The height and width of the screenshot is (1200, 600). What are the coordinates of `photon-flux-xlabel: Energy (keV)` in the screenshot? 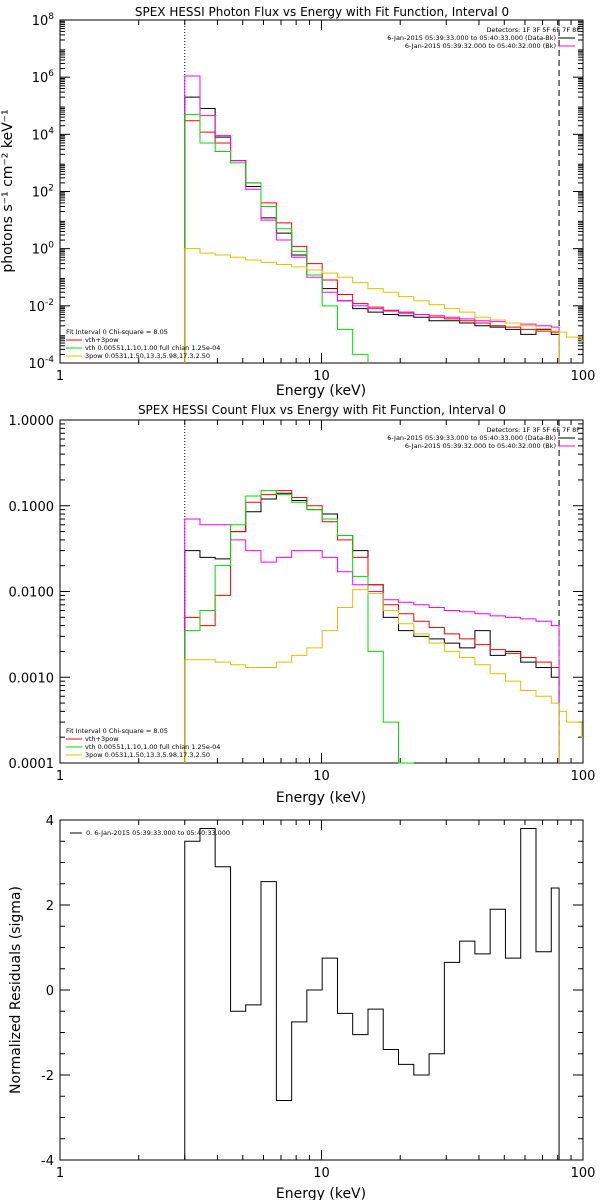 It's located at (321, 391).